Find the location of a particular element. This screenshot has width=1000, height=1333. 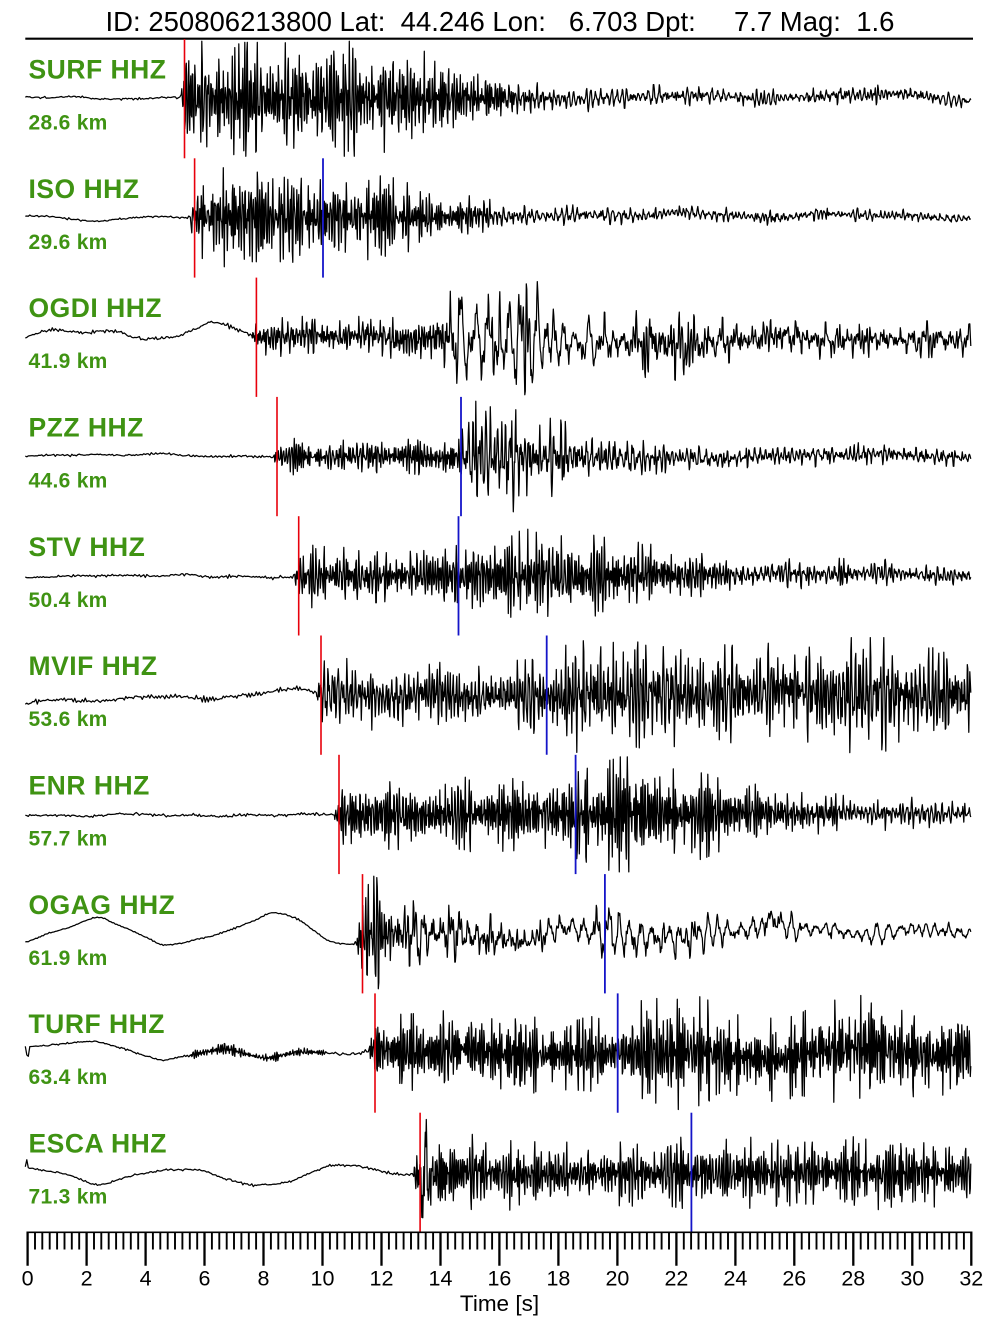

svg-text: 6 is located at coordinates (205, 1279).